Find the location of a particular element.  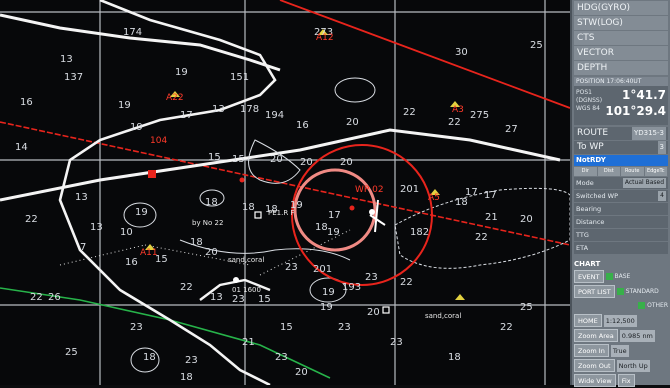

depth-sounding: 182 is located at coordinates (419, 232).